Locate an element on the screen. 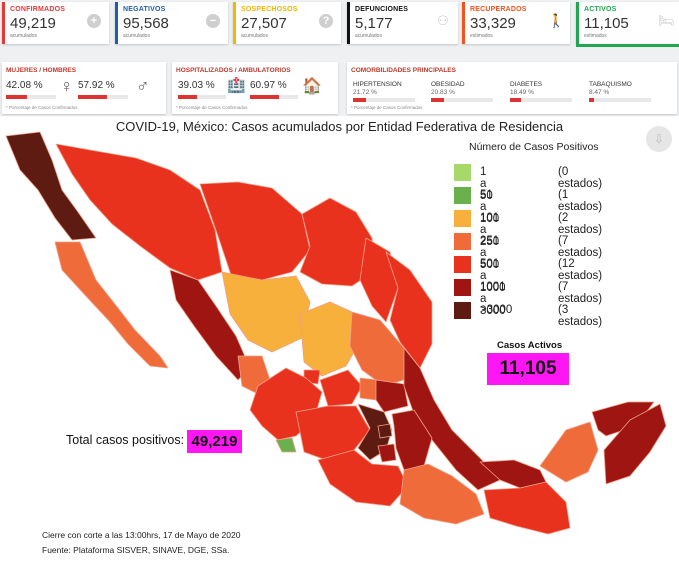  card-value: 5,177 is located at coordinates (374, 23).